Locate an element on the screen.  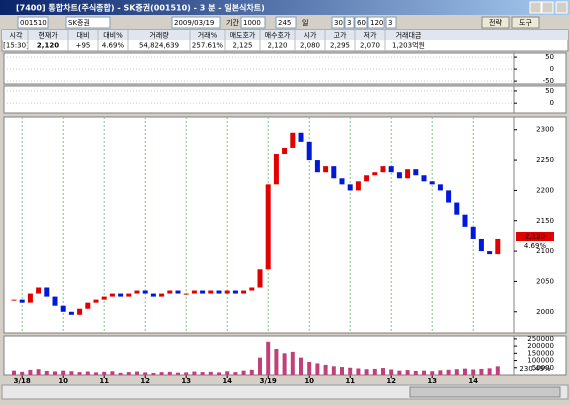
toolbar-text: 245 is located at coordinates (284, 23).